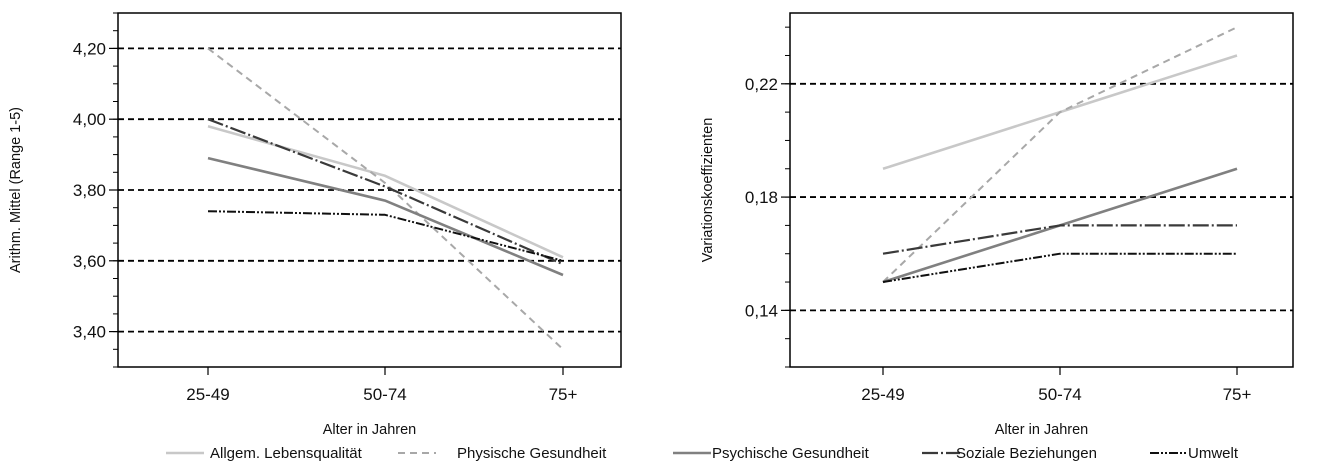 This screenshot has width=1332, height=466. Describe the element at coordinates (89, 332) in the screenshot. I see `y-tick-label: 3,40` at that location.